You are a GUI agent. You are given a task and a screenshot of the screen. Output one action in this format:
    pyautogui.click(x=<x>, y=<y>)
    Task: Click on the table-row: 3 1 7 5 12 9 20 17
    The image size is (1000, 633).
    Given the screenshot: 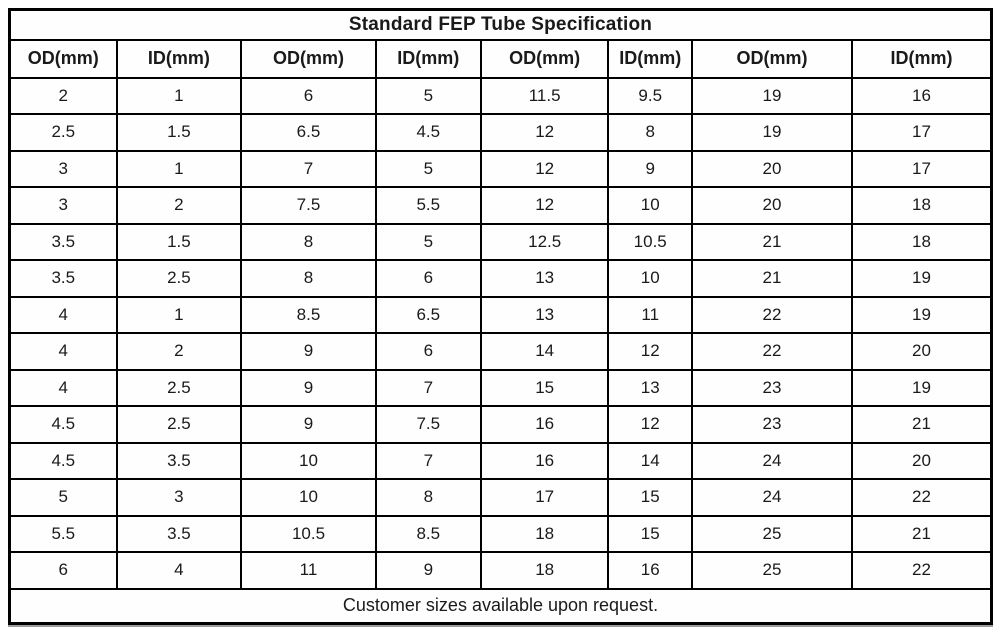 What is the action you would take?
    pyautogui.click(x=500, y=168)
    